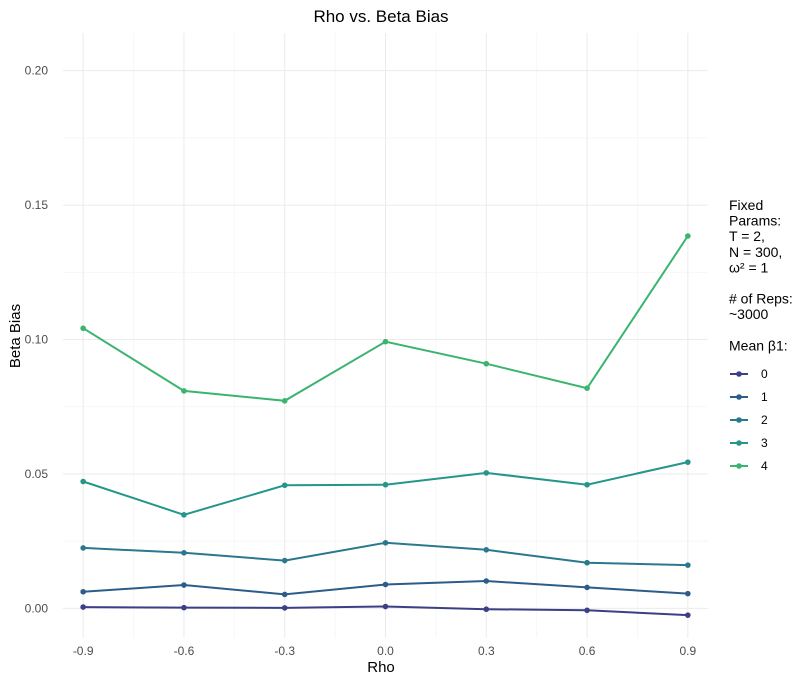 The image size is (812, 684). What do you see at coordinates (381, 667) in the screenshot?
I see `x-axis-title: Rho` at bounding box center [381, 667].